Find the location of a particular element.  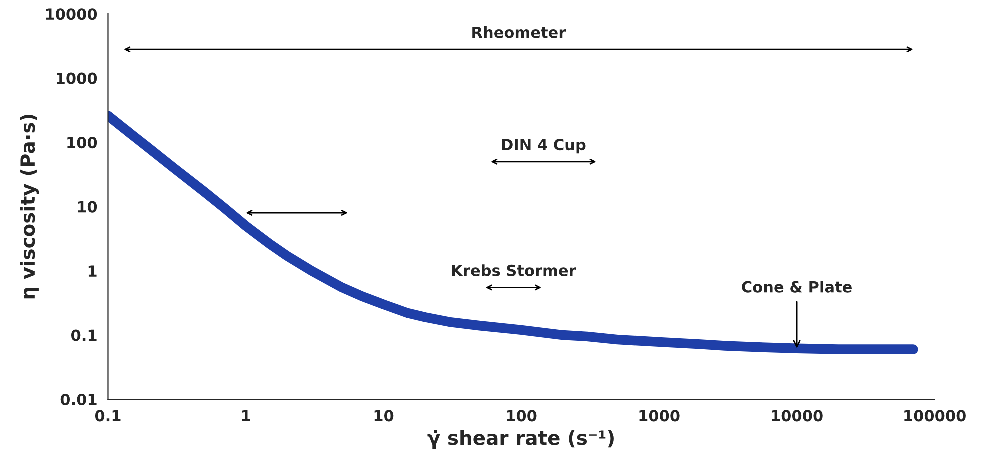

x-axis-title: γ̇ shear rate (s⁻¹) is located at coordinates (521, 440).